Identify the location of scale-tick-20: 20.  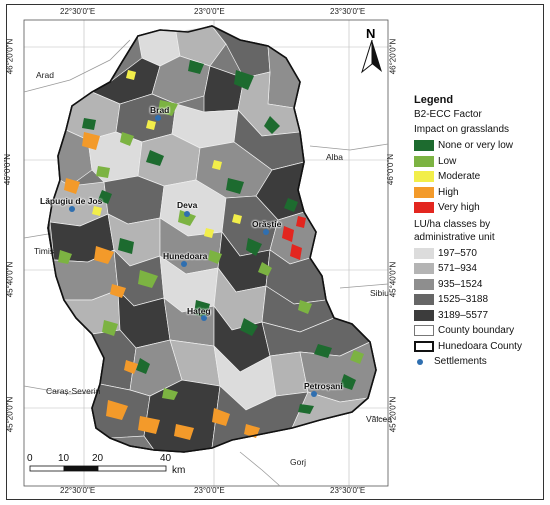
(98, 458).